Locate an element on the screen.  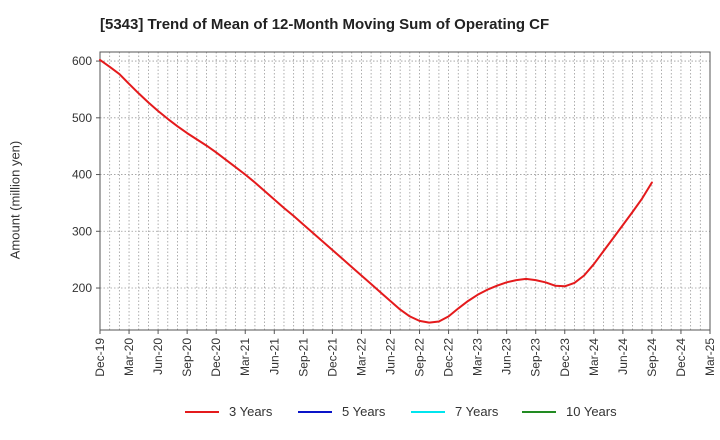
x-tick-label: Dec-19 is located at coordinates (100, 357).